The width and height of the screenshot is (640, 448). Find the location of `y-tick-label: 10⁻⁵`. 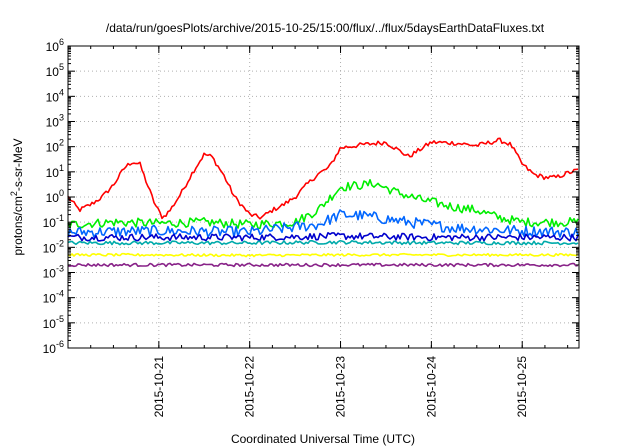

y-tick-label: 10⁻⁵ is located at coordinates (53, 322).